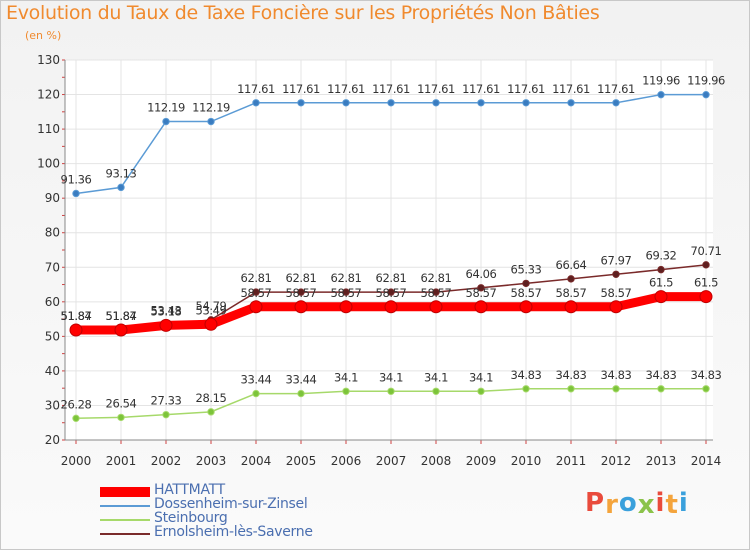 The image size is (750, 550). Describe the element at coordinates (211, 461) in the screenshot. I see `x-tick-label: 2003` at that location.